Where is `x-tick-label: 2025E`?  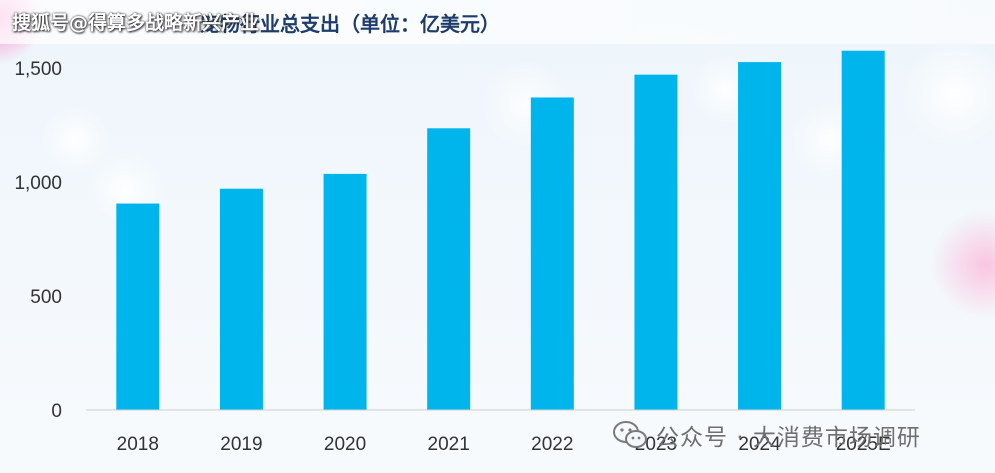
x-tick-label: 2025E is located at coordinates (863, 444).